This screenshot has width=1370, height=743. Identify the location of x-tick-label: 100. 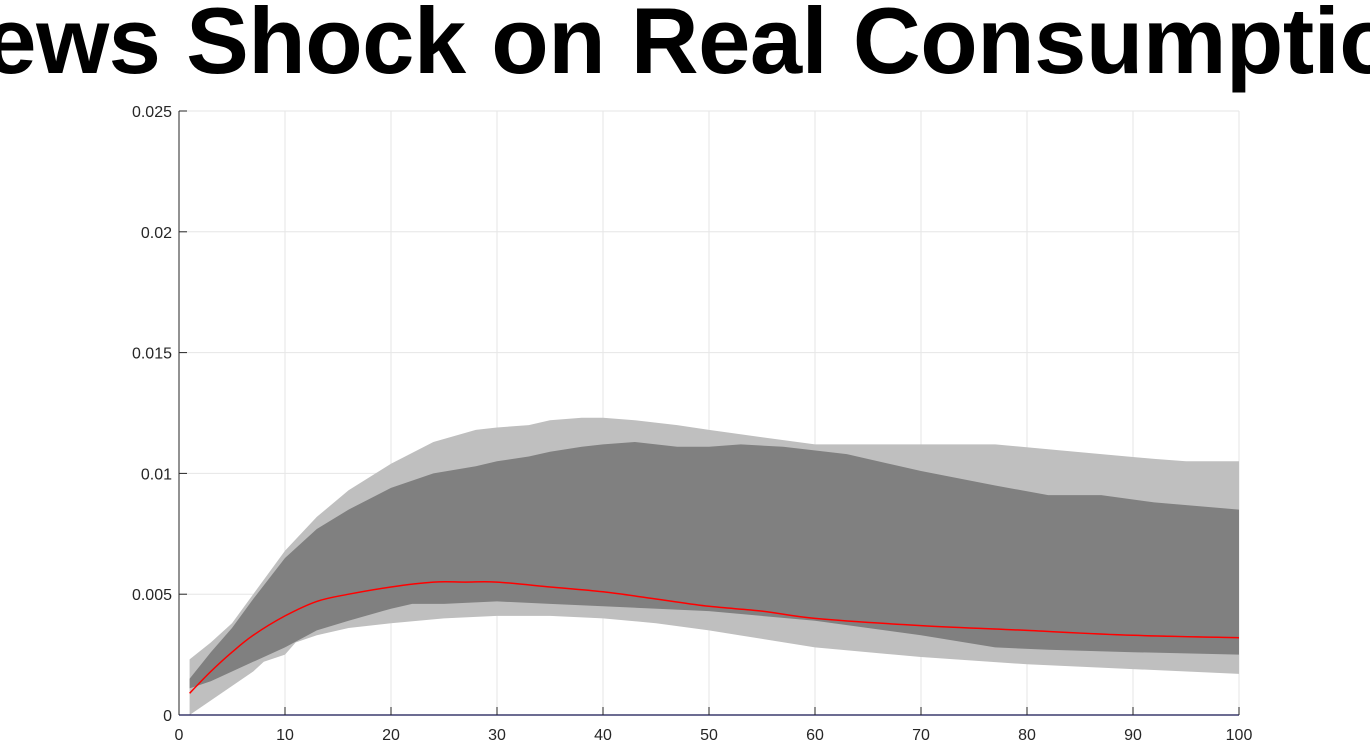
(1239, 735).